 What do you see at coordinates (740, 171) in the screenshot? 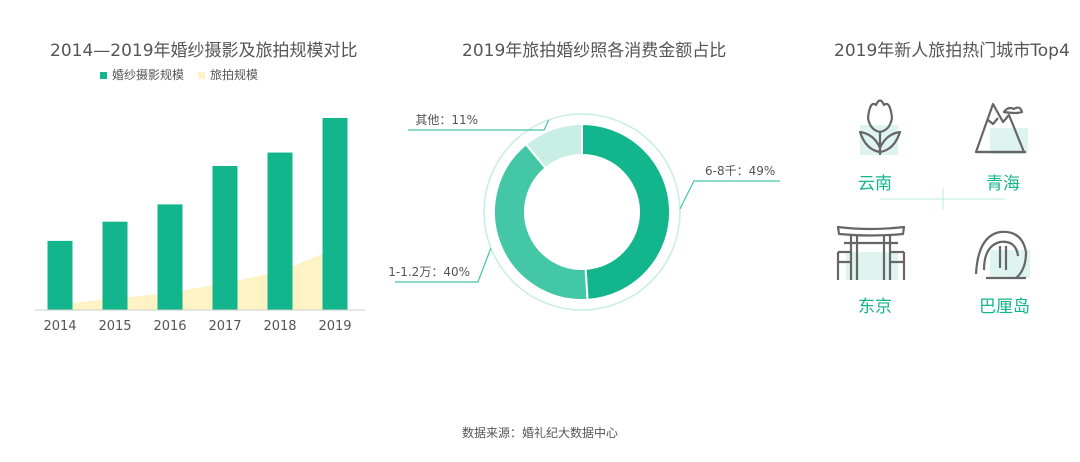
I see `slice-label-0: 6-8千：49%` at bounding box center [740, 171].